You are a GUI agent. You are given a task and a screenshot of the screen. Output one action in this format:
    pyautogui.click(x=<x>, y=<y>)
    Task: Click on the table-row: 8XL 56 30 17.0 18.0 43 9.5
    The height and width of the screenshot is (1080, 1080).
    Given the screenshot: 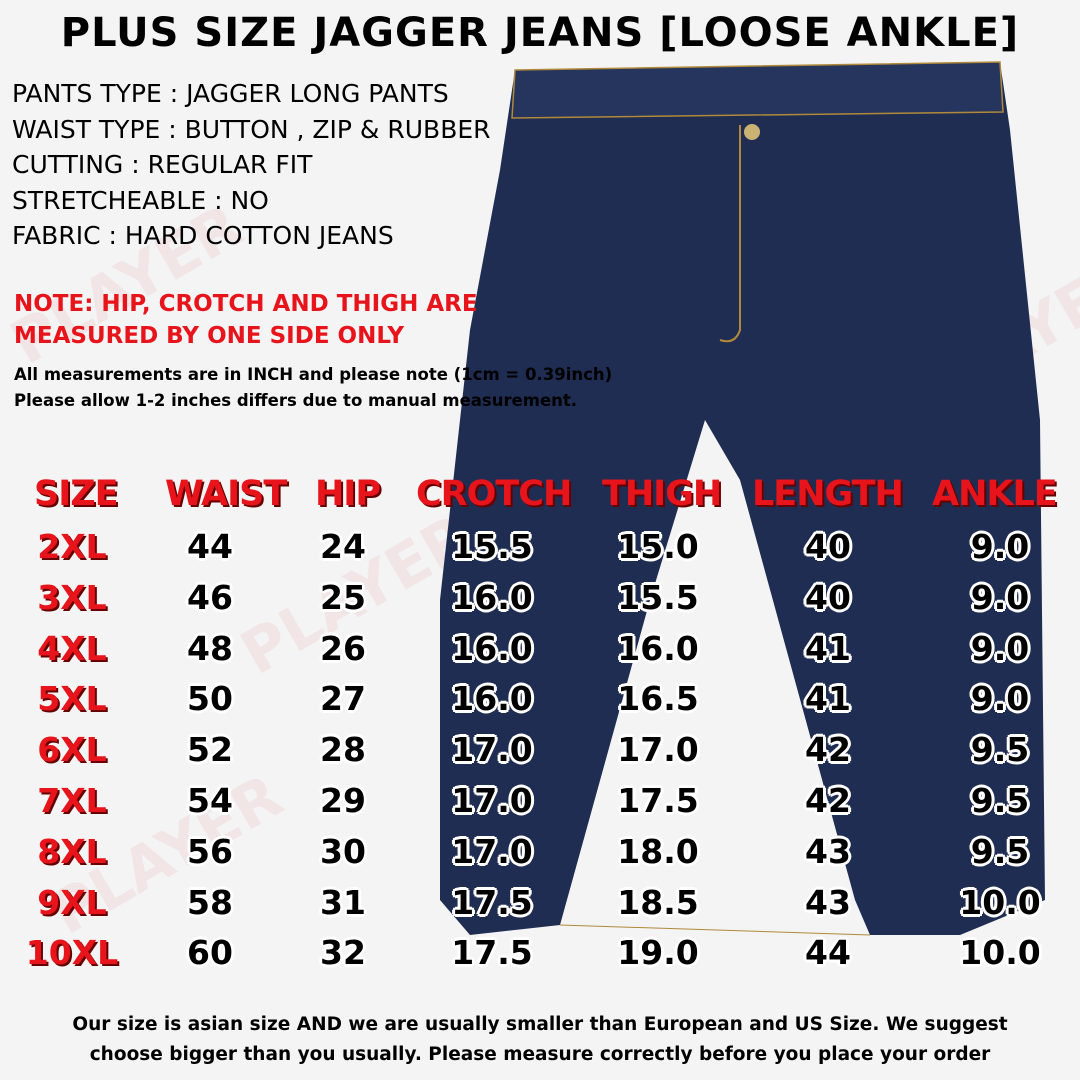 What is the action you would take?
    pyautogui.click(x=540, y=857)
    